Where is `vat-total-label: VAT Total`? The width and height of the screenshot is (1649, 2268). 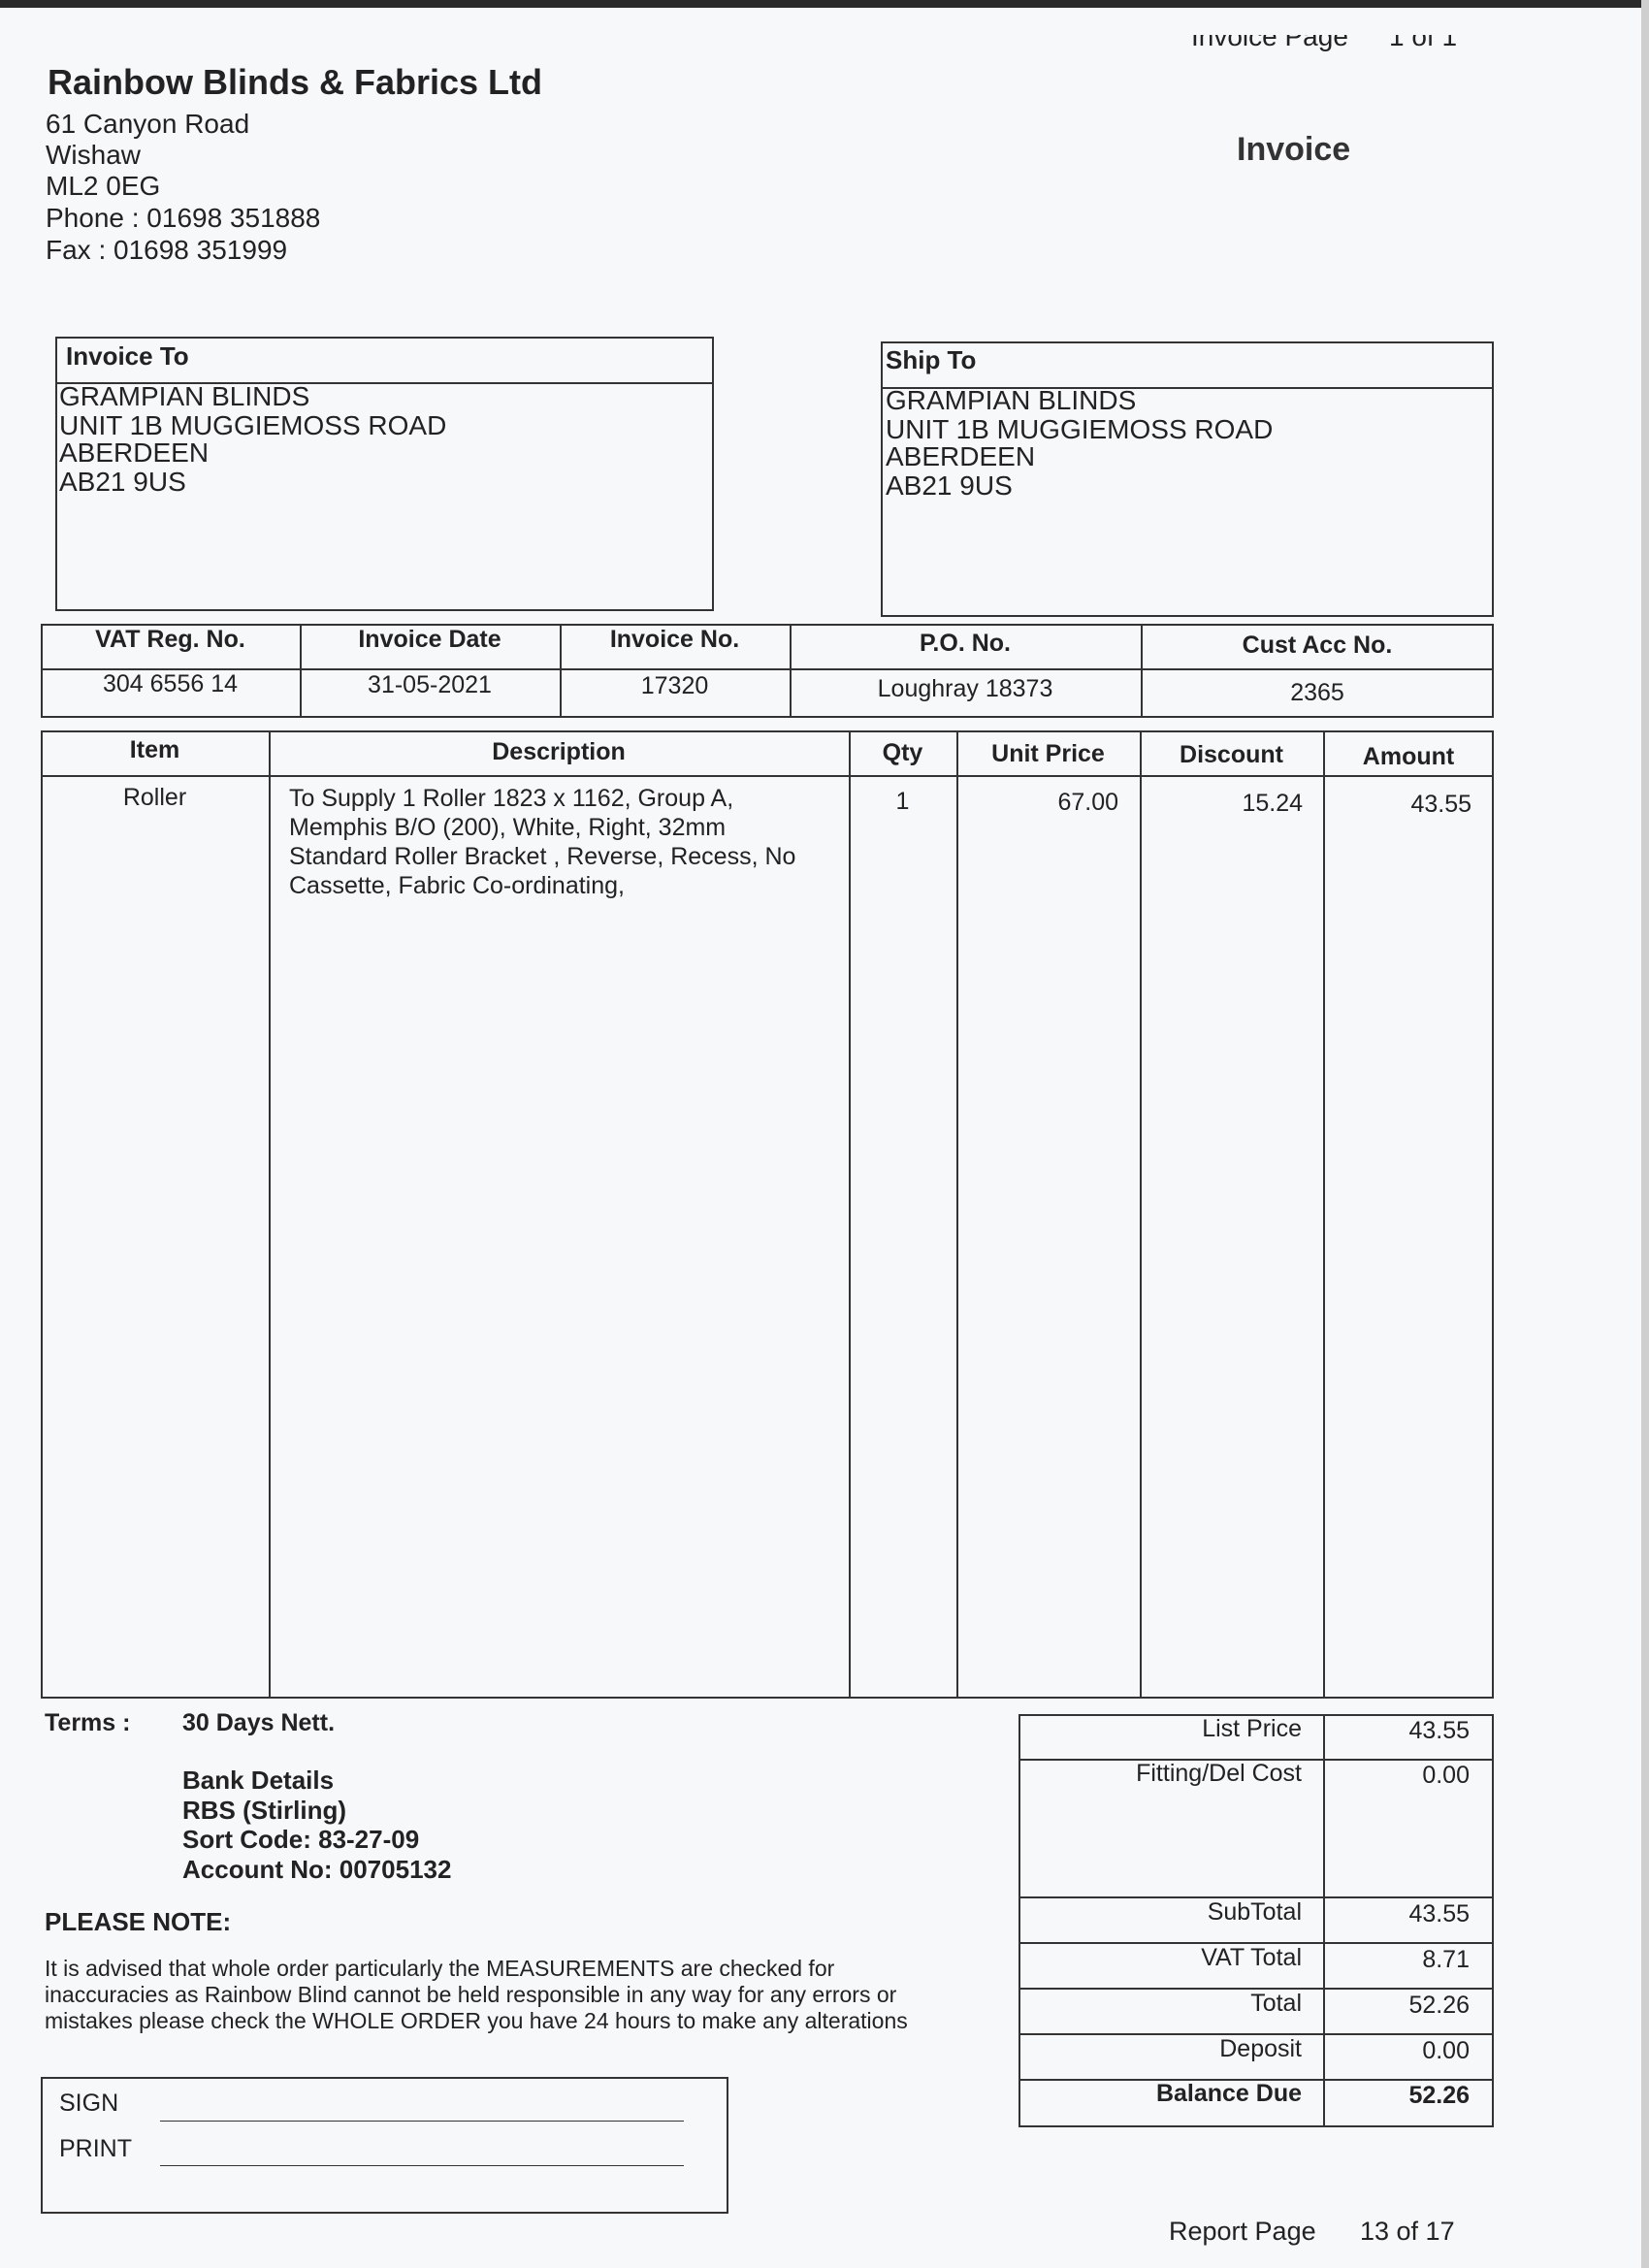 vat-total-label: VAT Total is located at coordinates (1251, 1957).